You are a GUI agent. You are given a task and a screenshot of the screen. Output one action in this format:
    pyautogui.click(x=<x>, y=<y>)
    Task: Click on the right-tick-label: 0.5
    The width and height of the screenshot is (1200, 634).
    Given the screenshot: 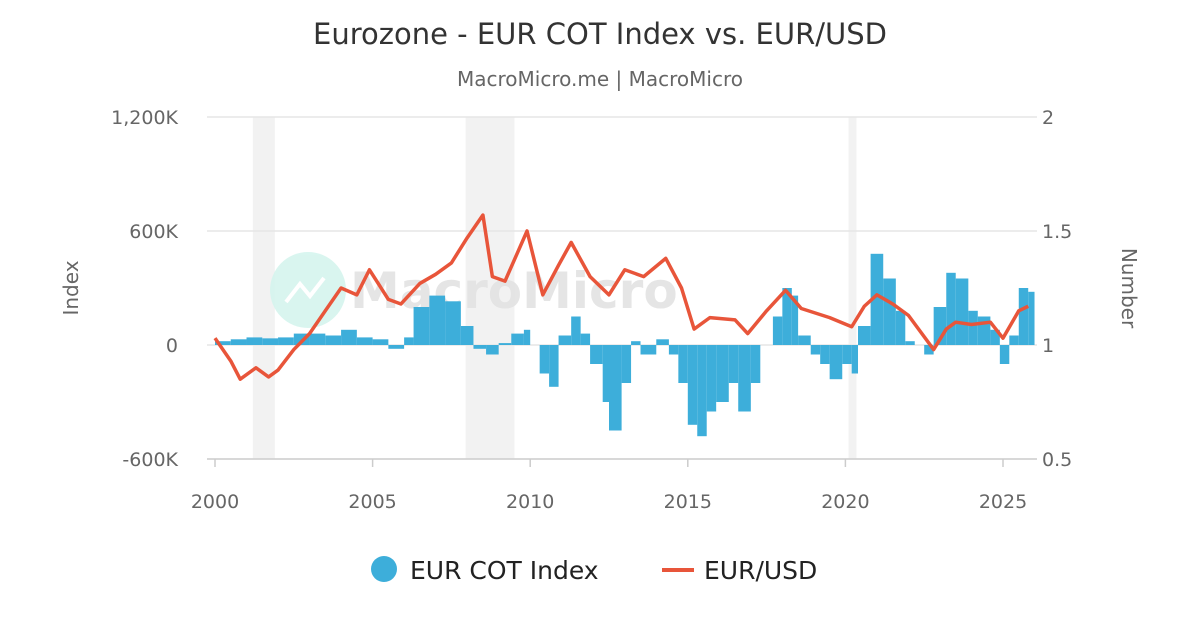 What is the action you would take?
    pyautogui.click(x=1057, y=460)
    